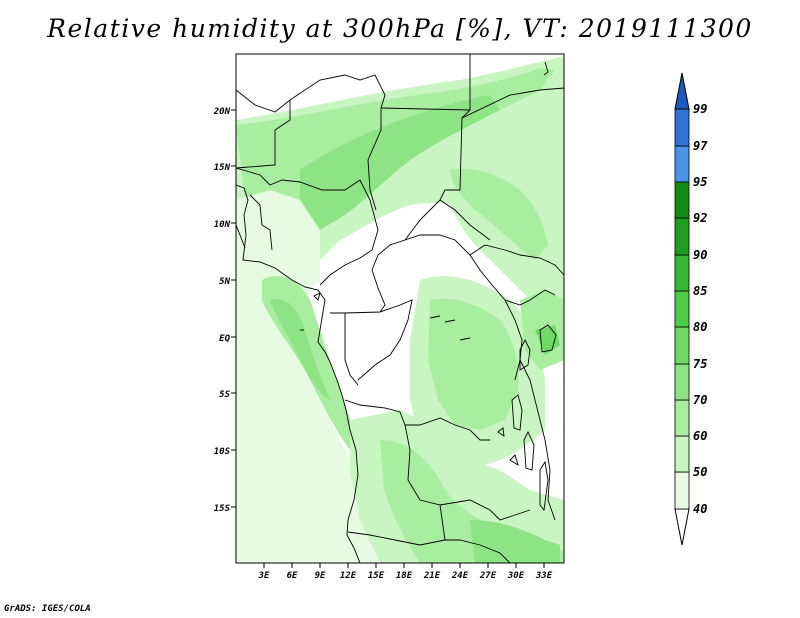 This screenshot has width=800, height=618. What do you see at coordinates (544, 576) in the screenshot?
I see `lon-tick-label: 33E` at bounding box center [544, 576].